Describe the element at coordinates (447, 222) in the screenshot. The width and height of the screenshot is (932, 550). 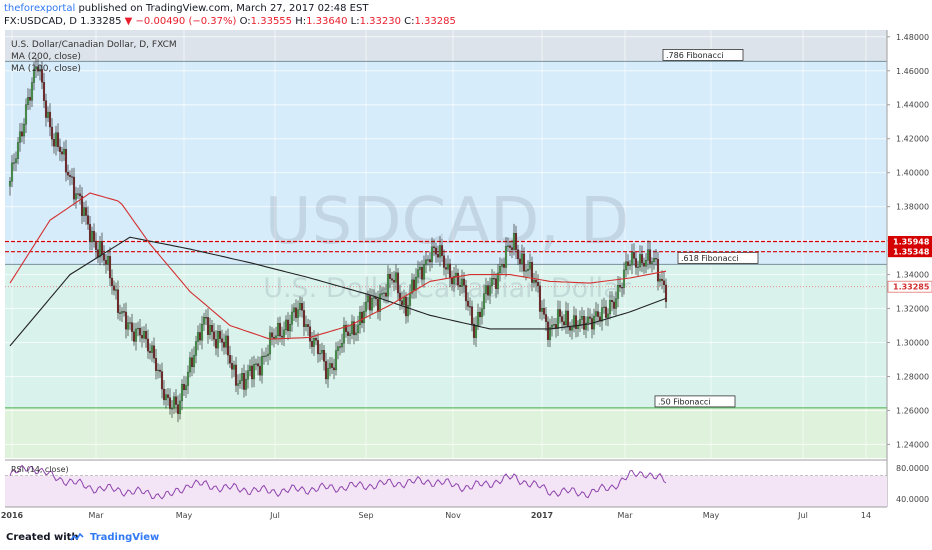
I see `watermark-symbol: USDCAD, D` at that location.